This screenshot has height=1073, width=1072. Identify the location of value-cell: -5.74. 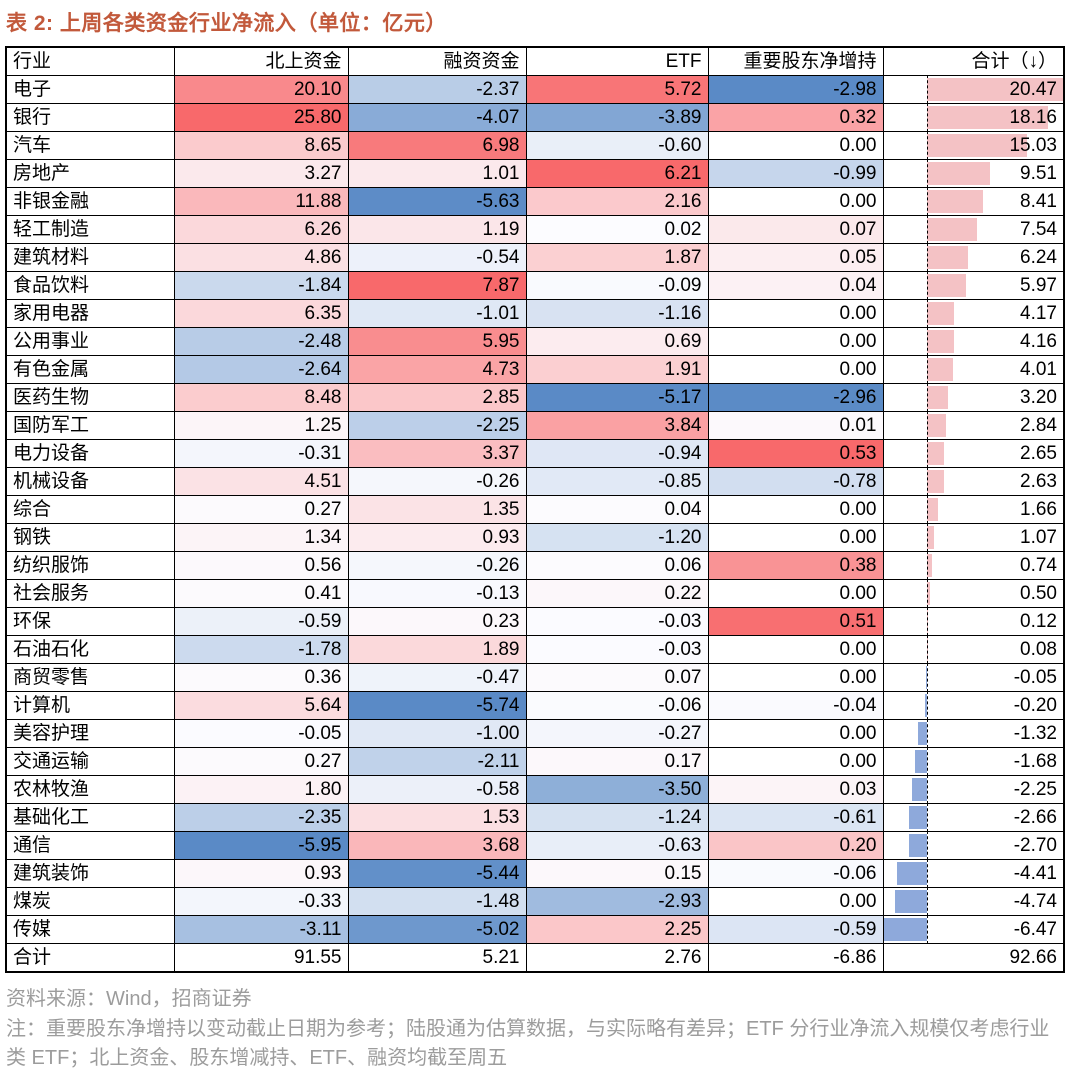
(437, 706).